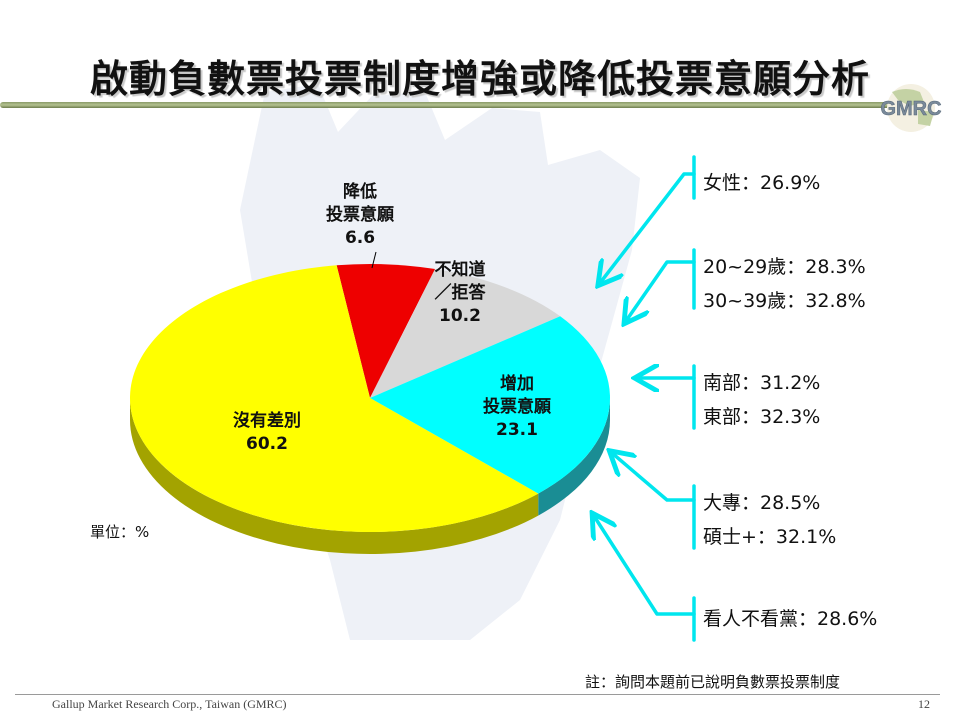 The width and height of the screenshot is (960, 720). I want to click on demo-gender: 女性：26.9%, so click(761, 183).